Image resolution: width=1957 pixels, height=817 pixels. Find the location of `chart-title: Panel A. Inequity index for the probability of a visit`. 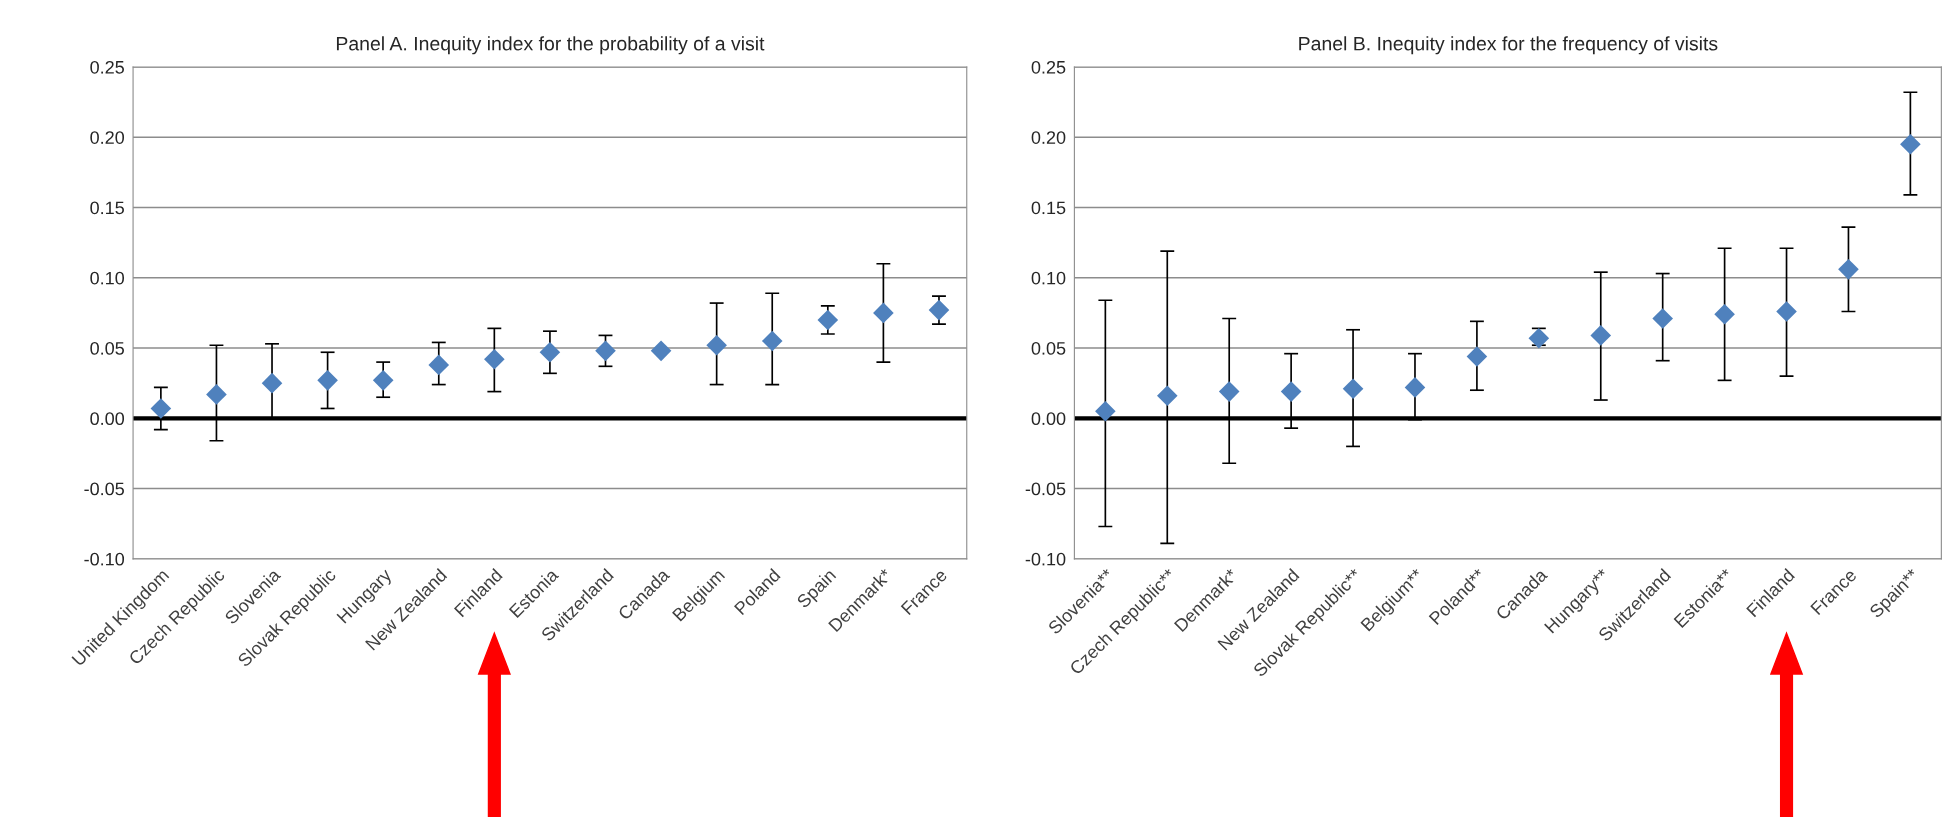

chart-title: Panel A. Inequity index for the probability of a visit is located at coordinates (550, 45).